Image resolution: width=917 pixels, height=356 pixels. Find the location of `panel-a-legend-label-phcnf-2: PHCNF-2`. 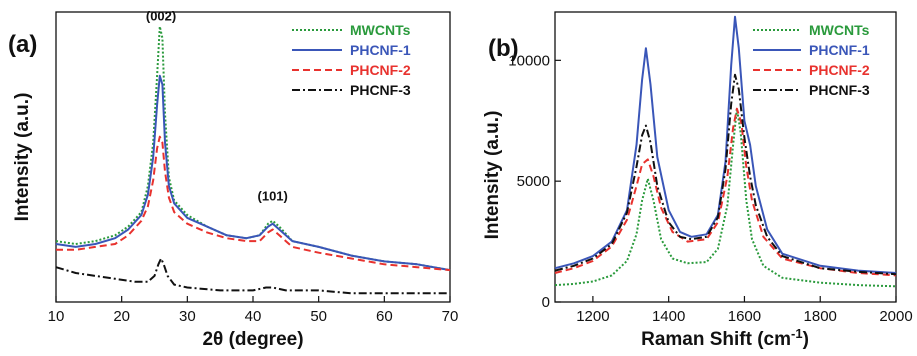

panel-a-legend-label-phcnf-2: PHCNF-2 is located at coordinates (380, 70).